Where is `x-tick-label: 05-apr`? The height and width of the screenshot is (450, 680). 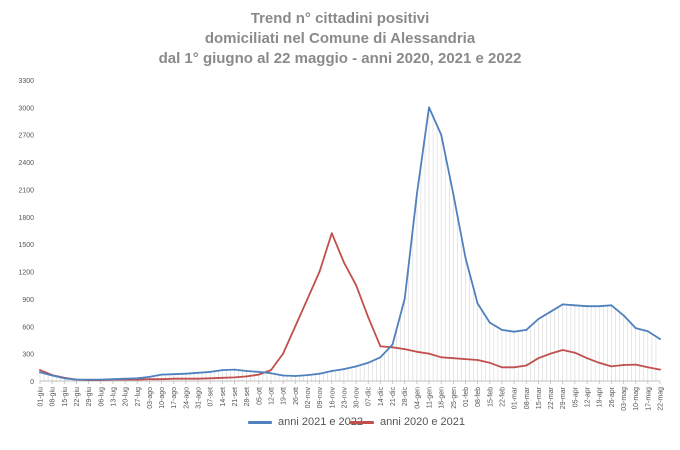 x-tick-label: 05-apr is located at coordinates (575, 396).